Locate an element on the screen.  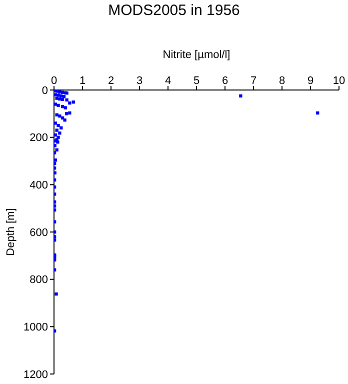
chart-title: MODS2005 in 1956 is located at coordinates (174, 10).